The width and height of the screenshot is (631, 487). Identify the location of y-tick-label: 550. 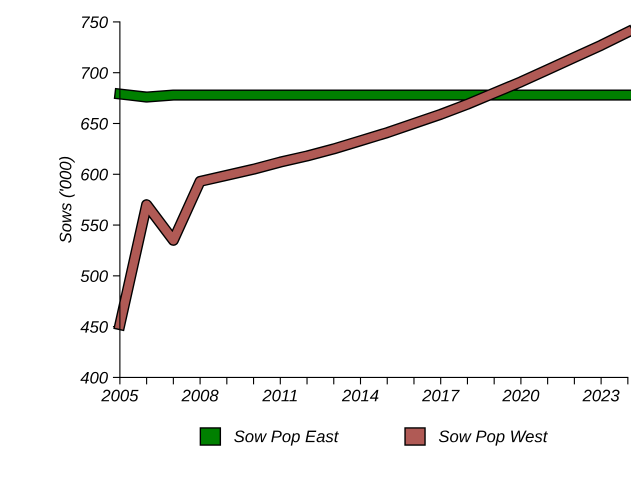
(94, 225).